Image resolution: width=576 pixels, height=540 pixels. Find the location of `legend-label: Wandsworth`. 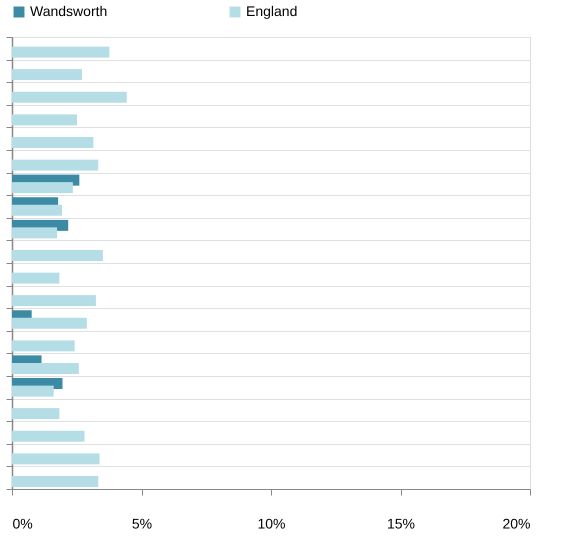

legend-label: Wandsworth is located at coordinates (69, 11).